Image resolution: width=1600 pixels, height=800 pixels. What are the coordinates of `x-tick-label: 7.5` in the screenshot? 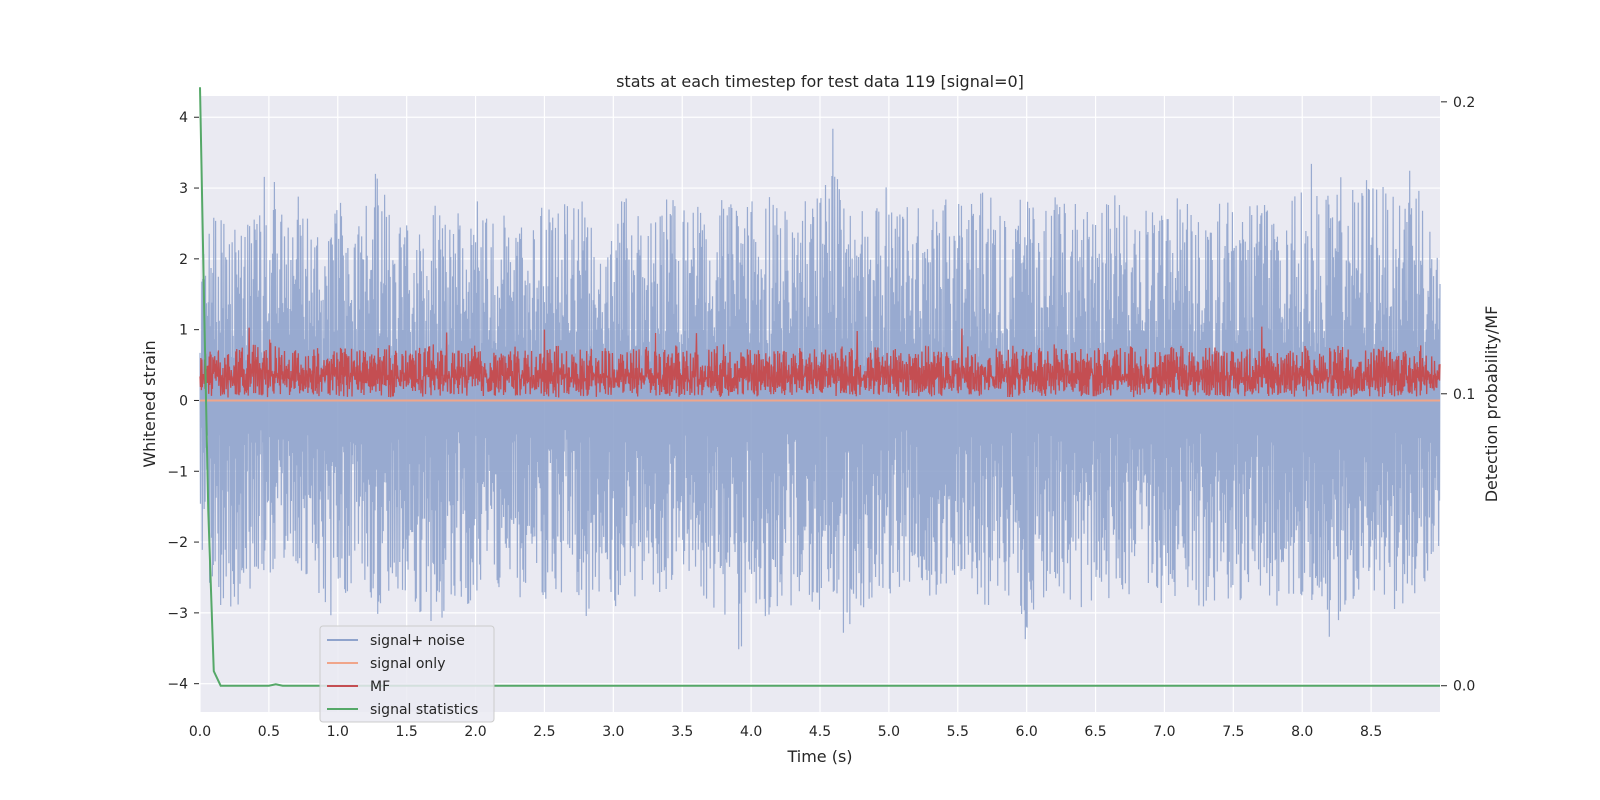 It's located at (1233, 732).